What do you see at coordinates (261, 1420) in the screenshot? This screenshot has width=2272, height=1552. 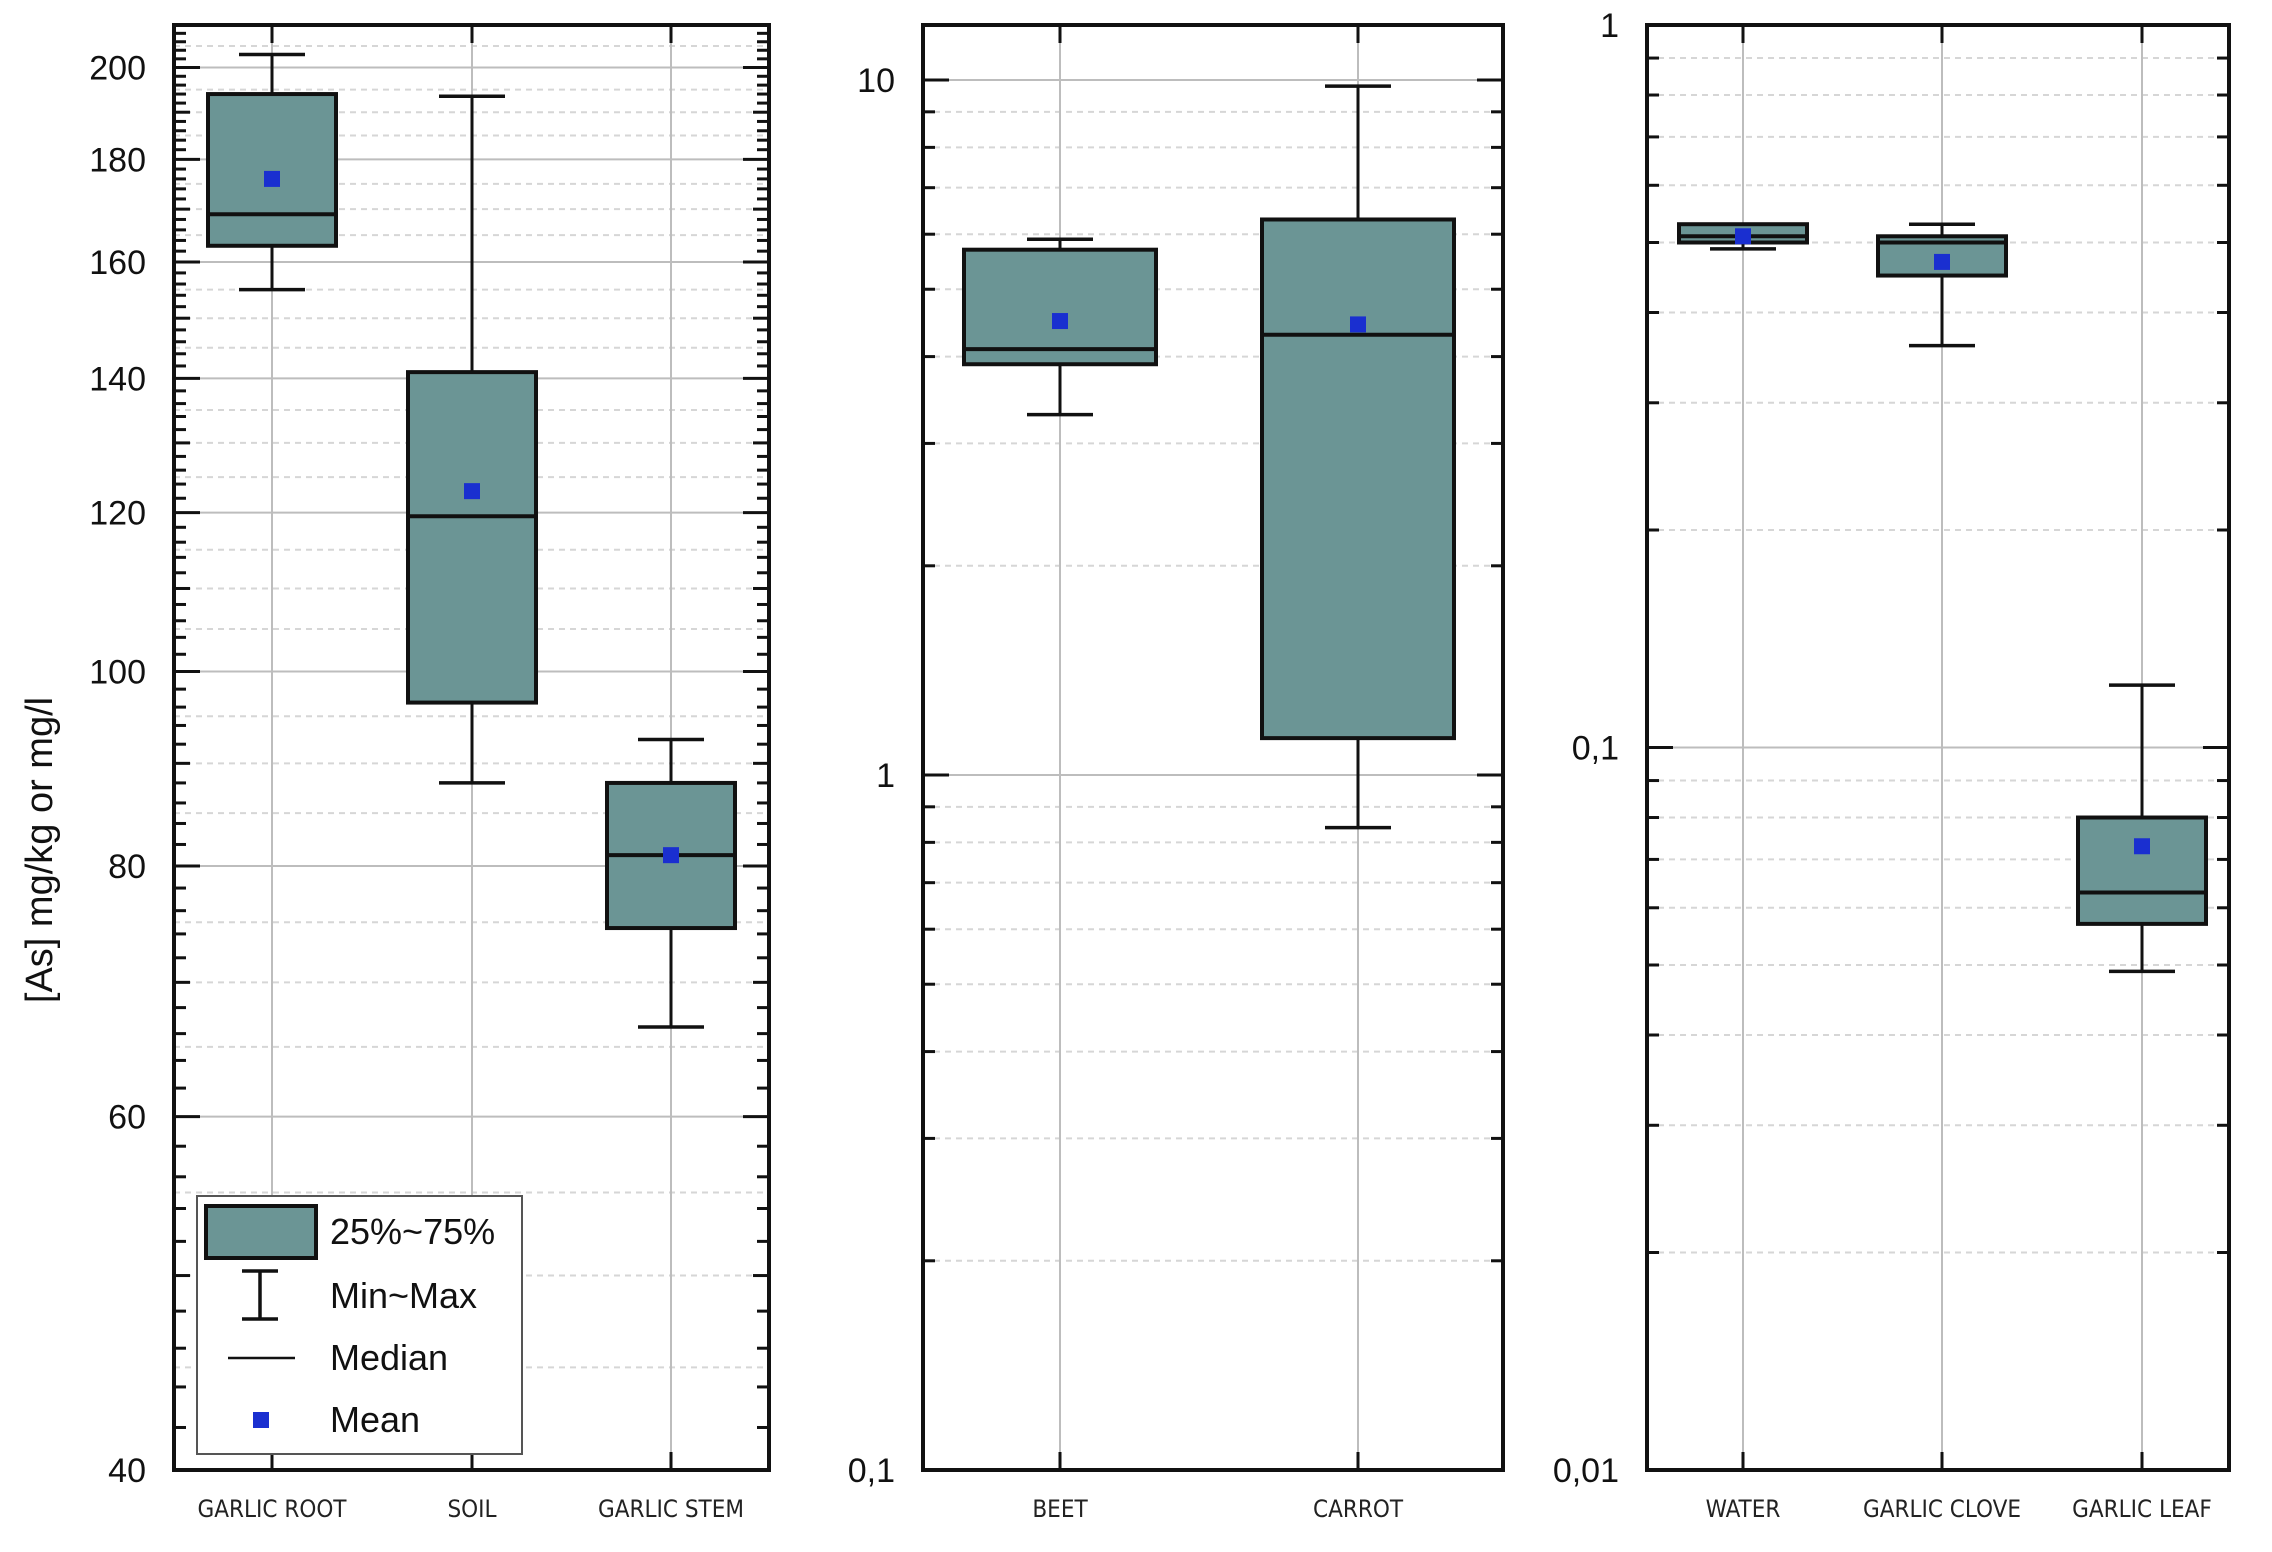 I see `legend-mean-icon` at bounding box center [261, 1420].